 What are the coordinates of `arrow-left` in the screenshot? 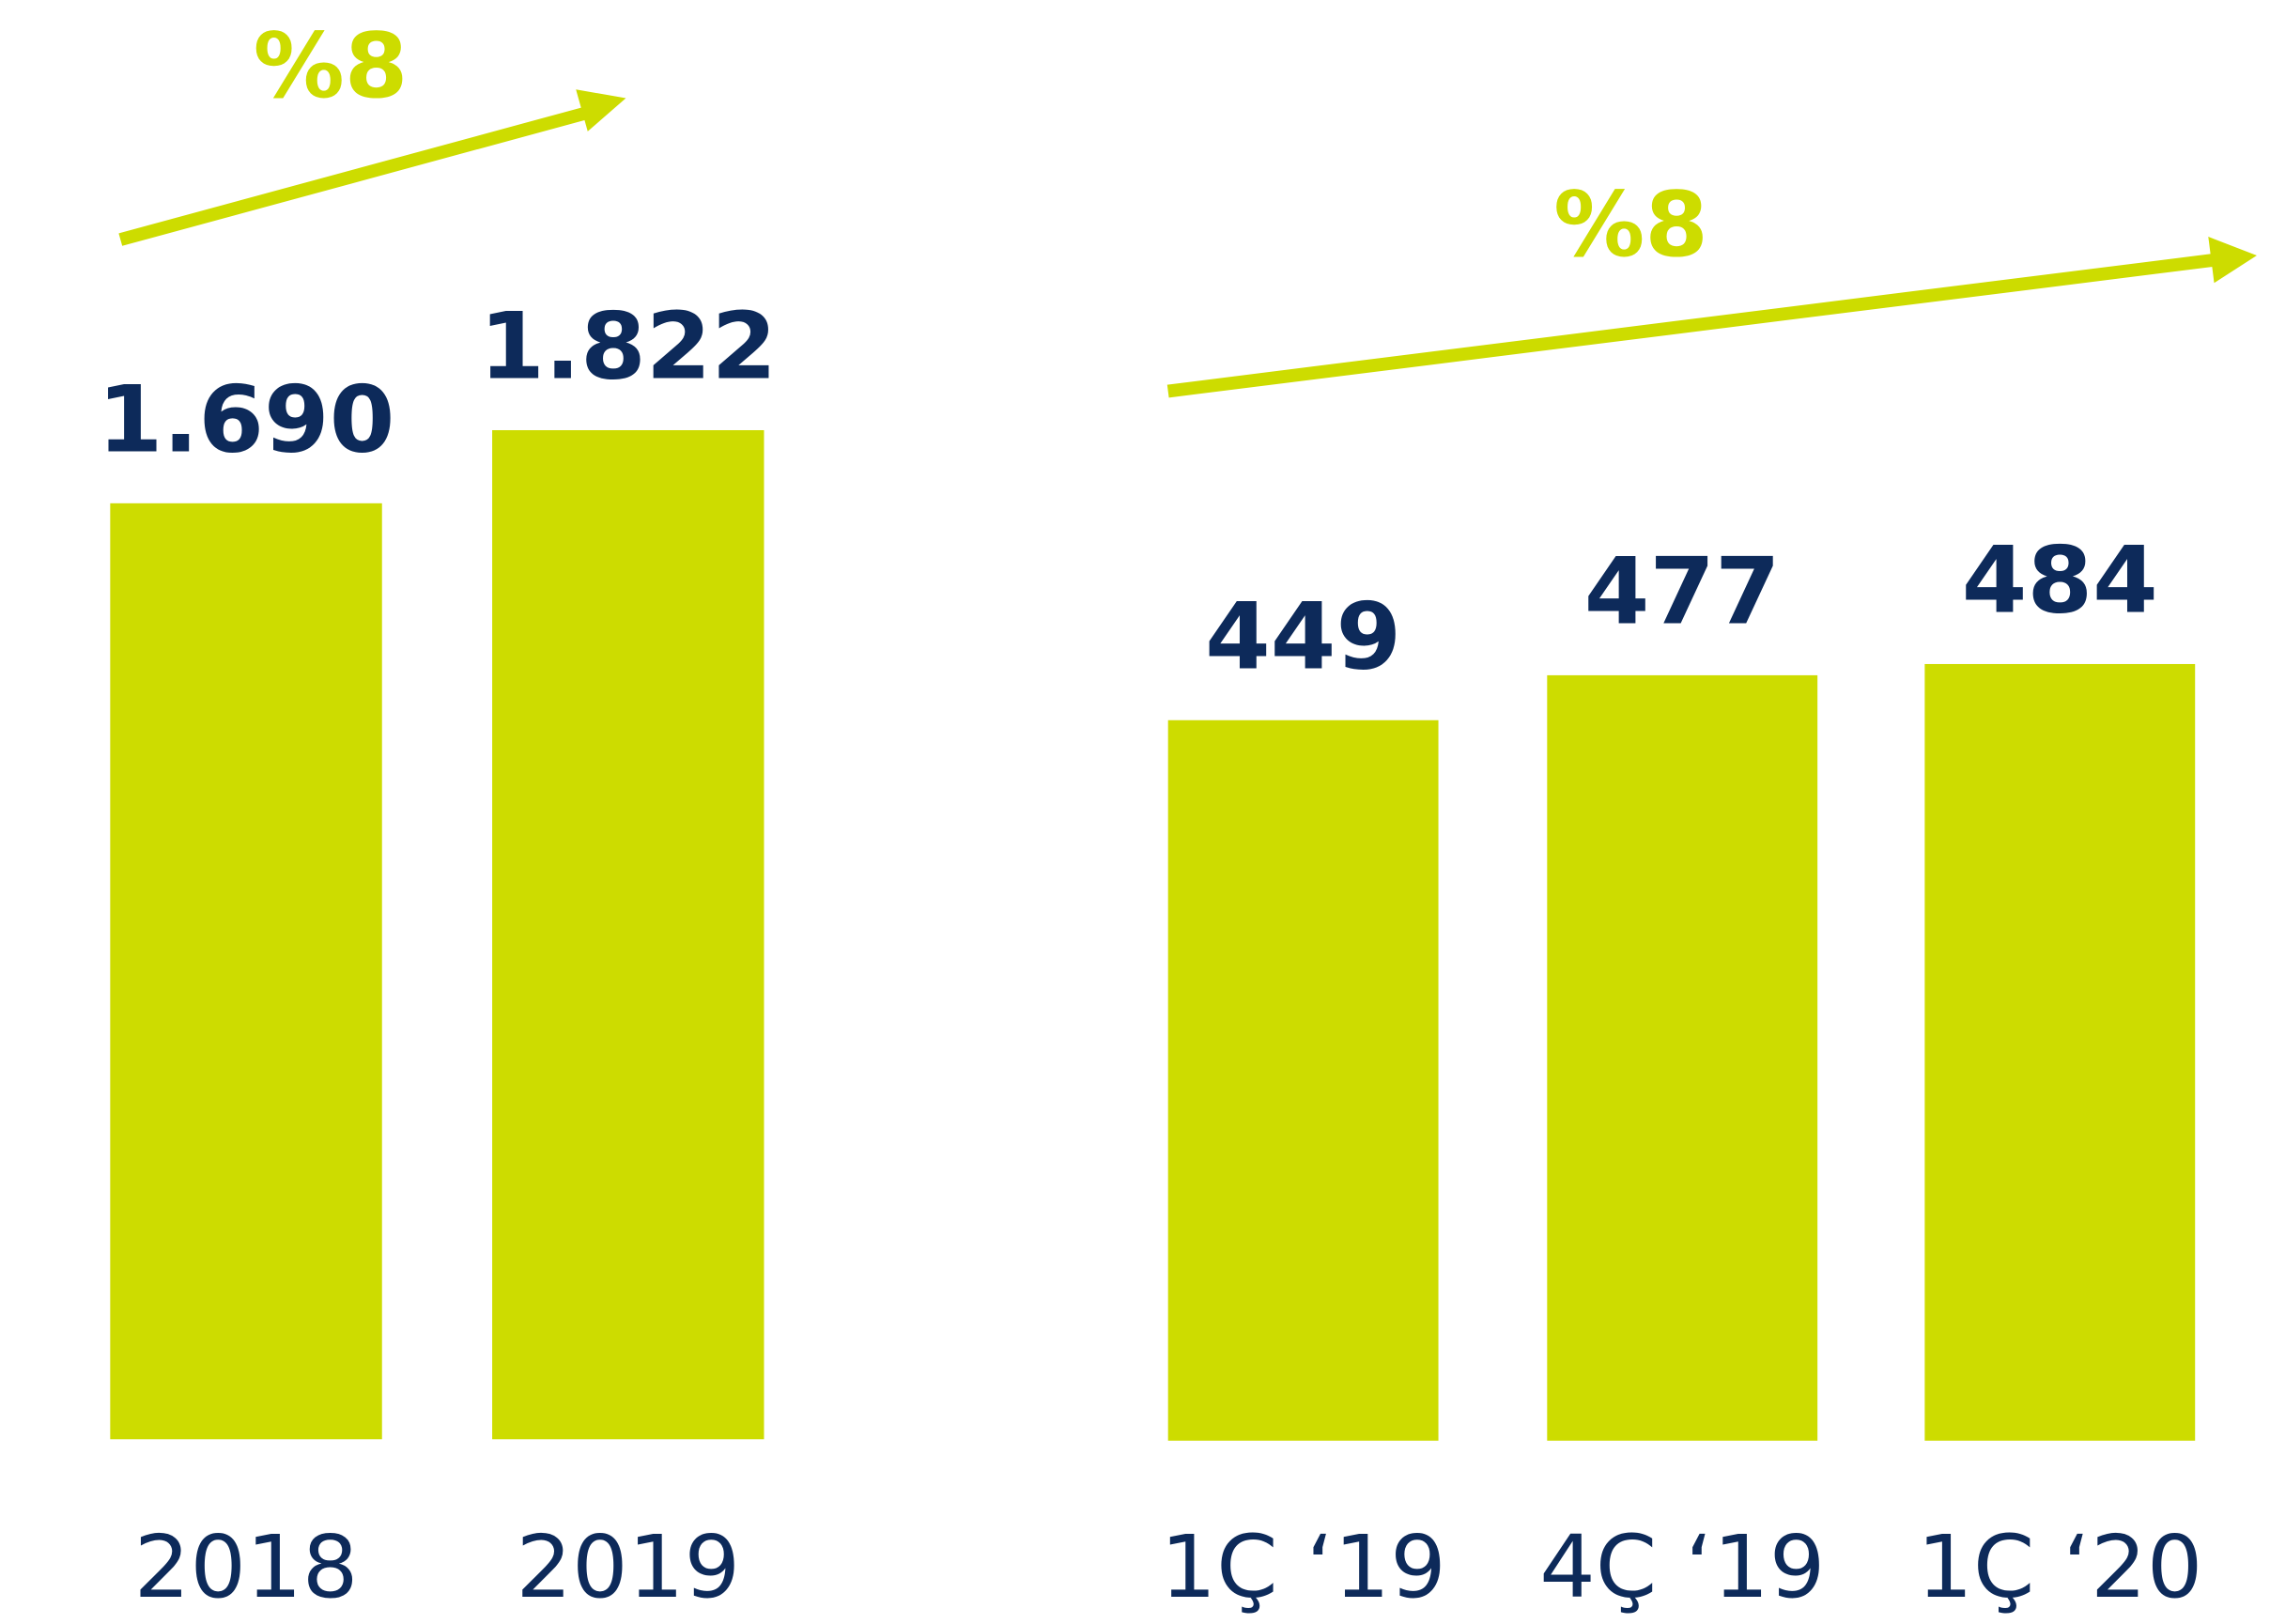 It's located at (372, 167).